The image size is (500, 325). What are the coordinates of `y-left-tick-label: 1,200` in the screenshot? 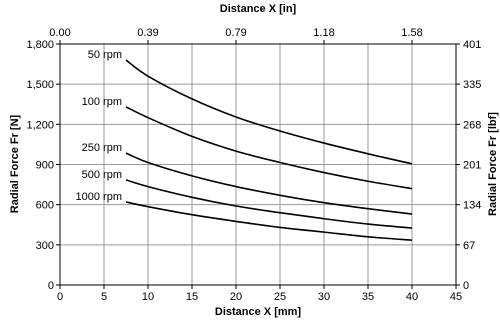 It's located at (40, 125).